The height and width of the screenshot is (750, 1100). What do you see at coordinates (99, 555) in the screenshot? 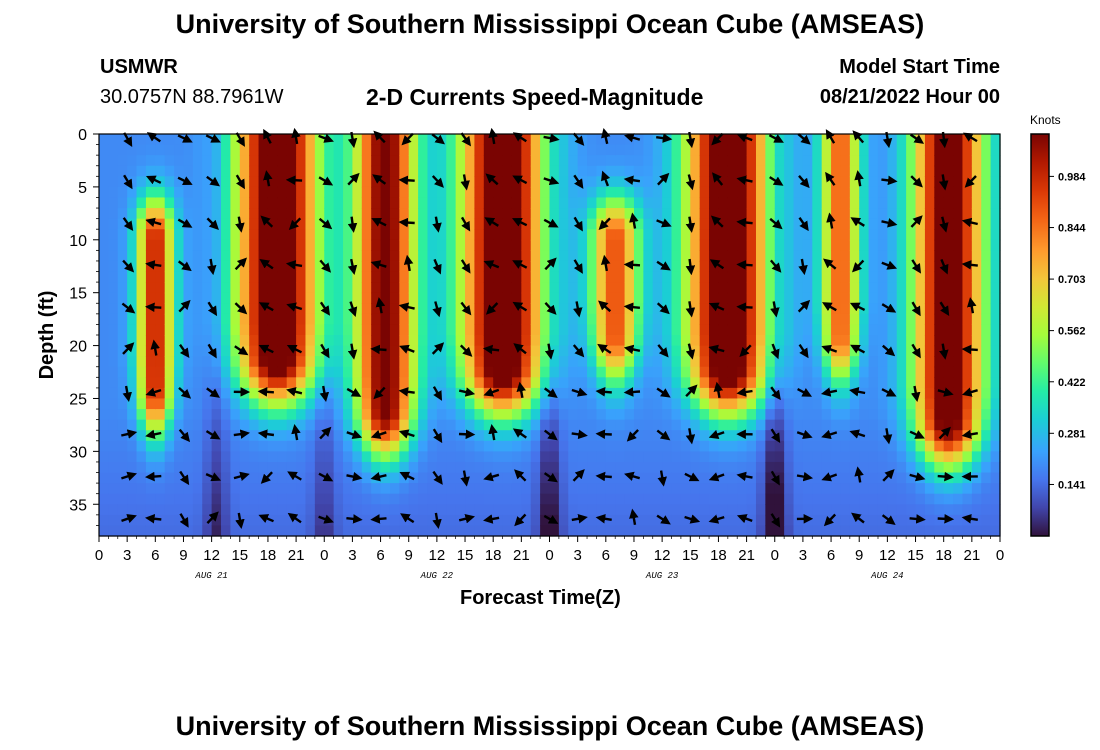
I see `x-tick-label: 0` at bounding box center [99, 555].